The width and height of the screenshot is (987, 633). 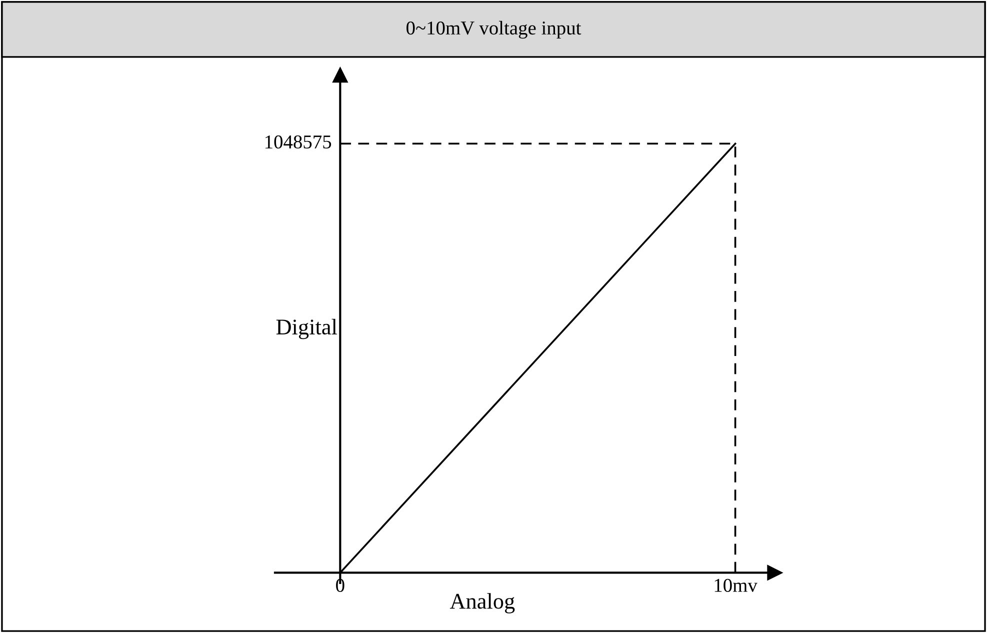 What do you see at coordinates (307, 329) in the screenshot?
I see `y-axis-title: Digital` at bounding box center [307, 329].